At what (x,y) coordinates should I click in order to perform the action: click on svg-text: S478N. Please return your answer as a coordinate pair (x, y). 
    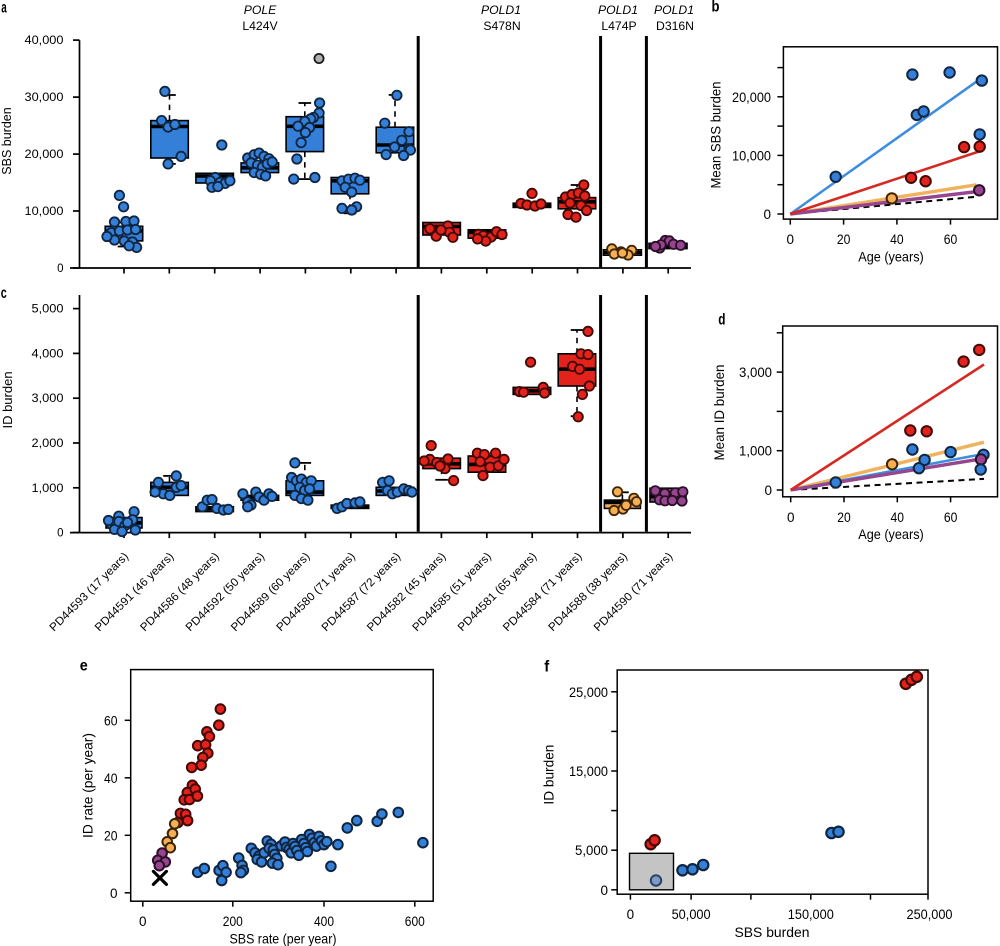
    Looking at the image, I should click on (501, 26).